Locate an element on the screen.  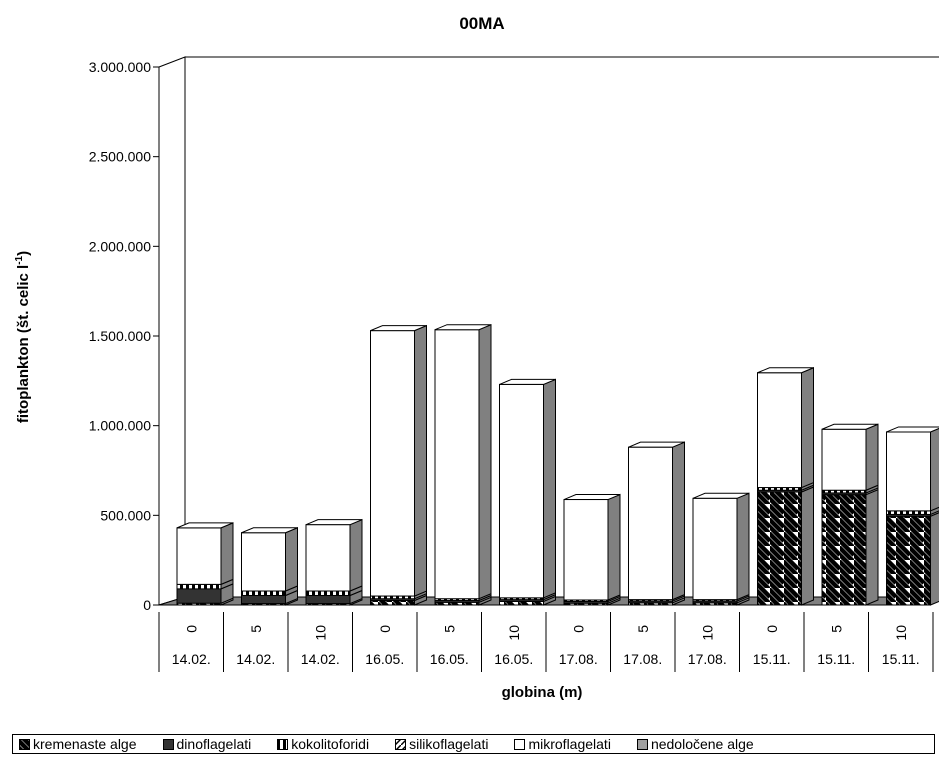
x-date-label: 17.08. is located at coordinates (578, 659).